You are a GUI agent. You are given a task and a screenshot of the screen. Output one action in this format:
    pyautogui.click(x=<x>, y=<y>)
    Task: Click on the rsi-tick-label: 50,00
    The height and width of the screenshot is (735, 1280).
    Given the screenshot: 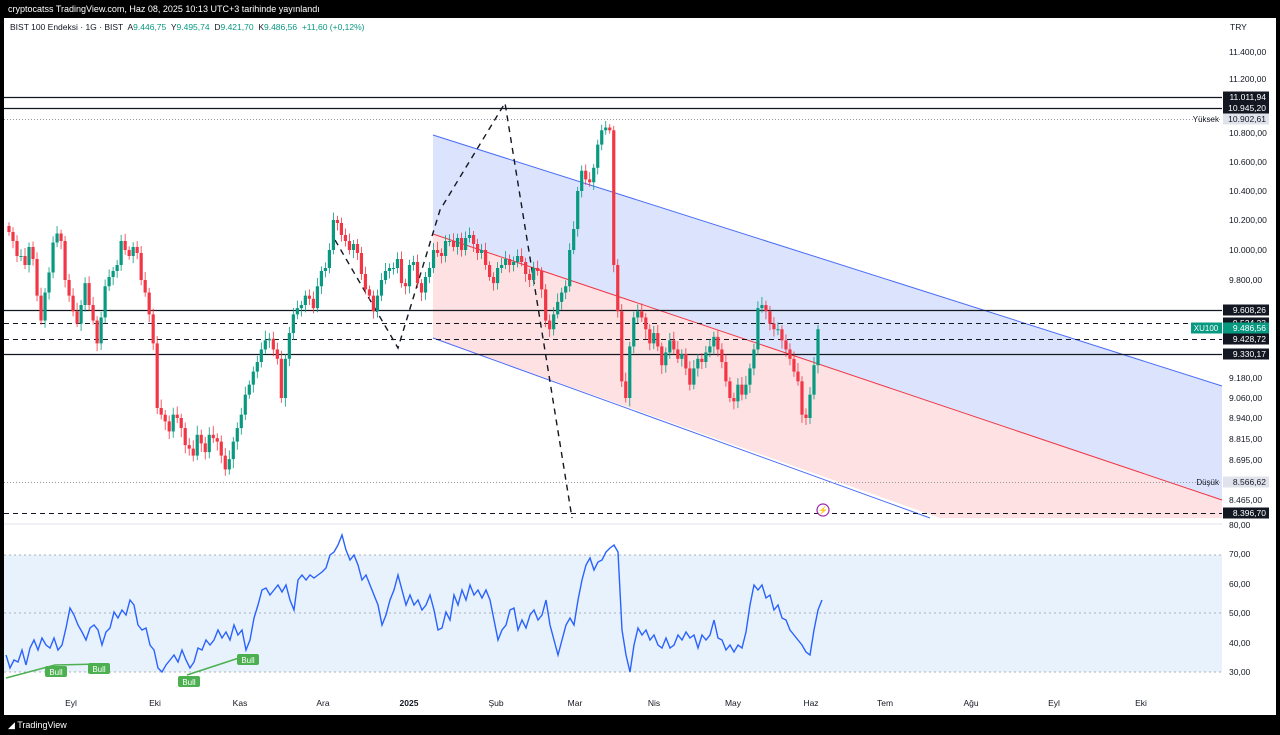 What is the action you would take?
    pyautogui.click(x=1240, y=613)
    